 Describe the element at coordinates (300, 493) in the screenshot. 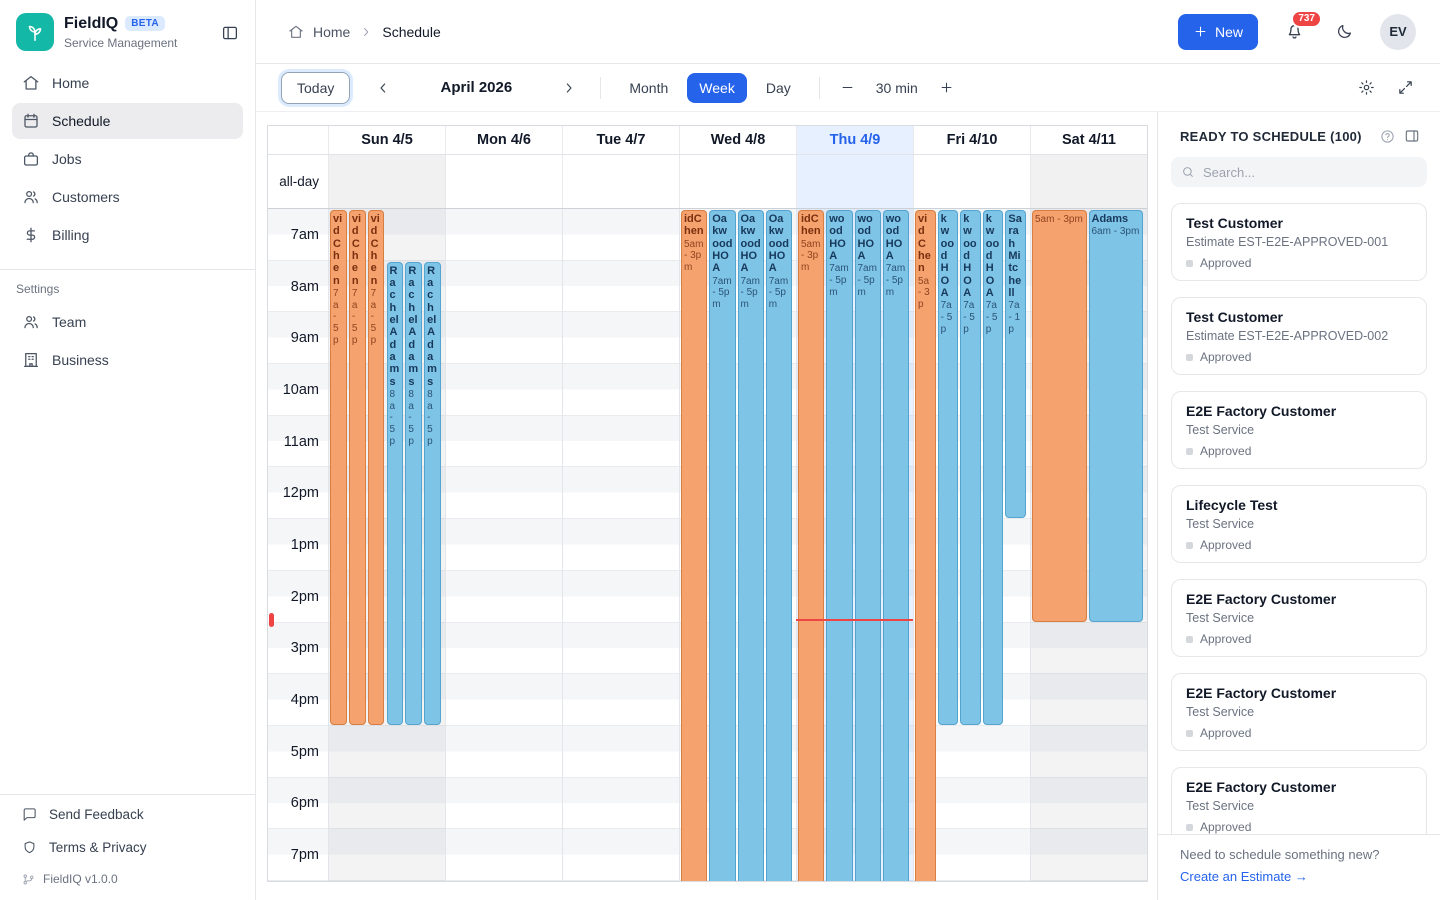

I see `time-label: 12pm` at that location.